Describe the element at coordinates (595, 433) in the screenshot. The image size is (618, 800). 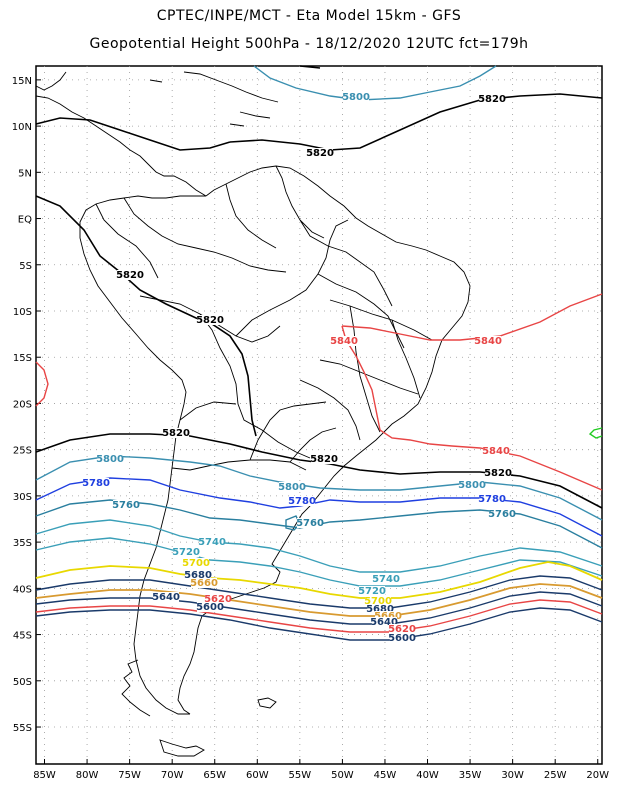
I see `contour-green-small` at that location.